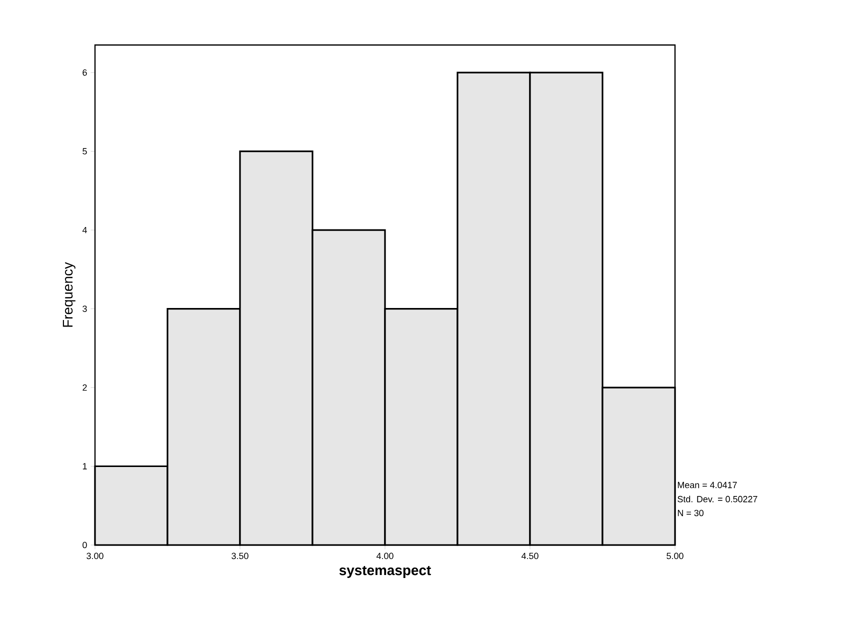 This screenshot has width=864, height=630. What do you see at coordinates (691, 513) in the screenshot?
I see `text: N = 30` at bounding box center [691, 513].